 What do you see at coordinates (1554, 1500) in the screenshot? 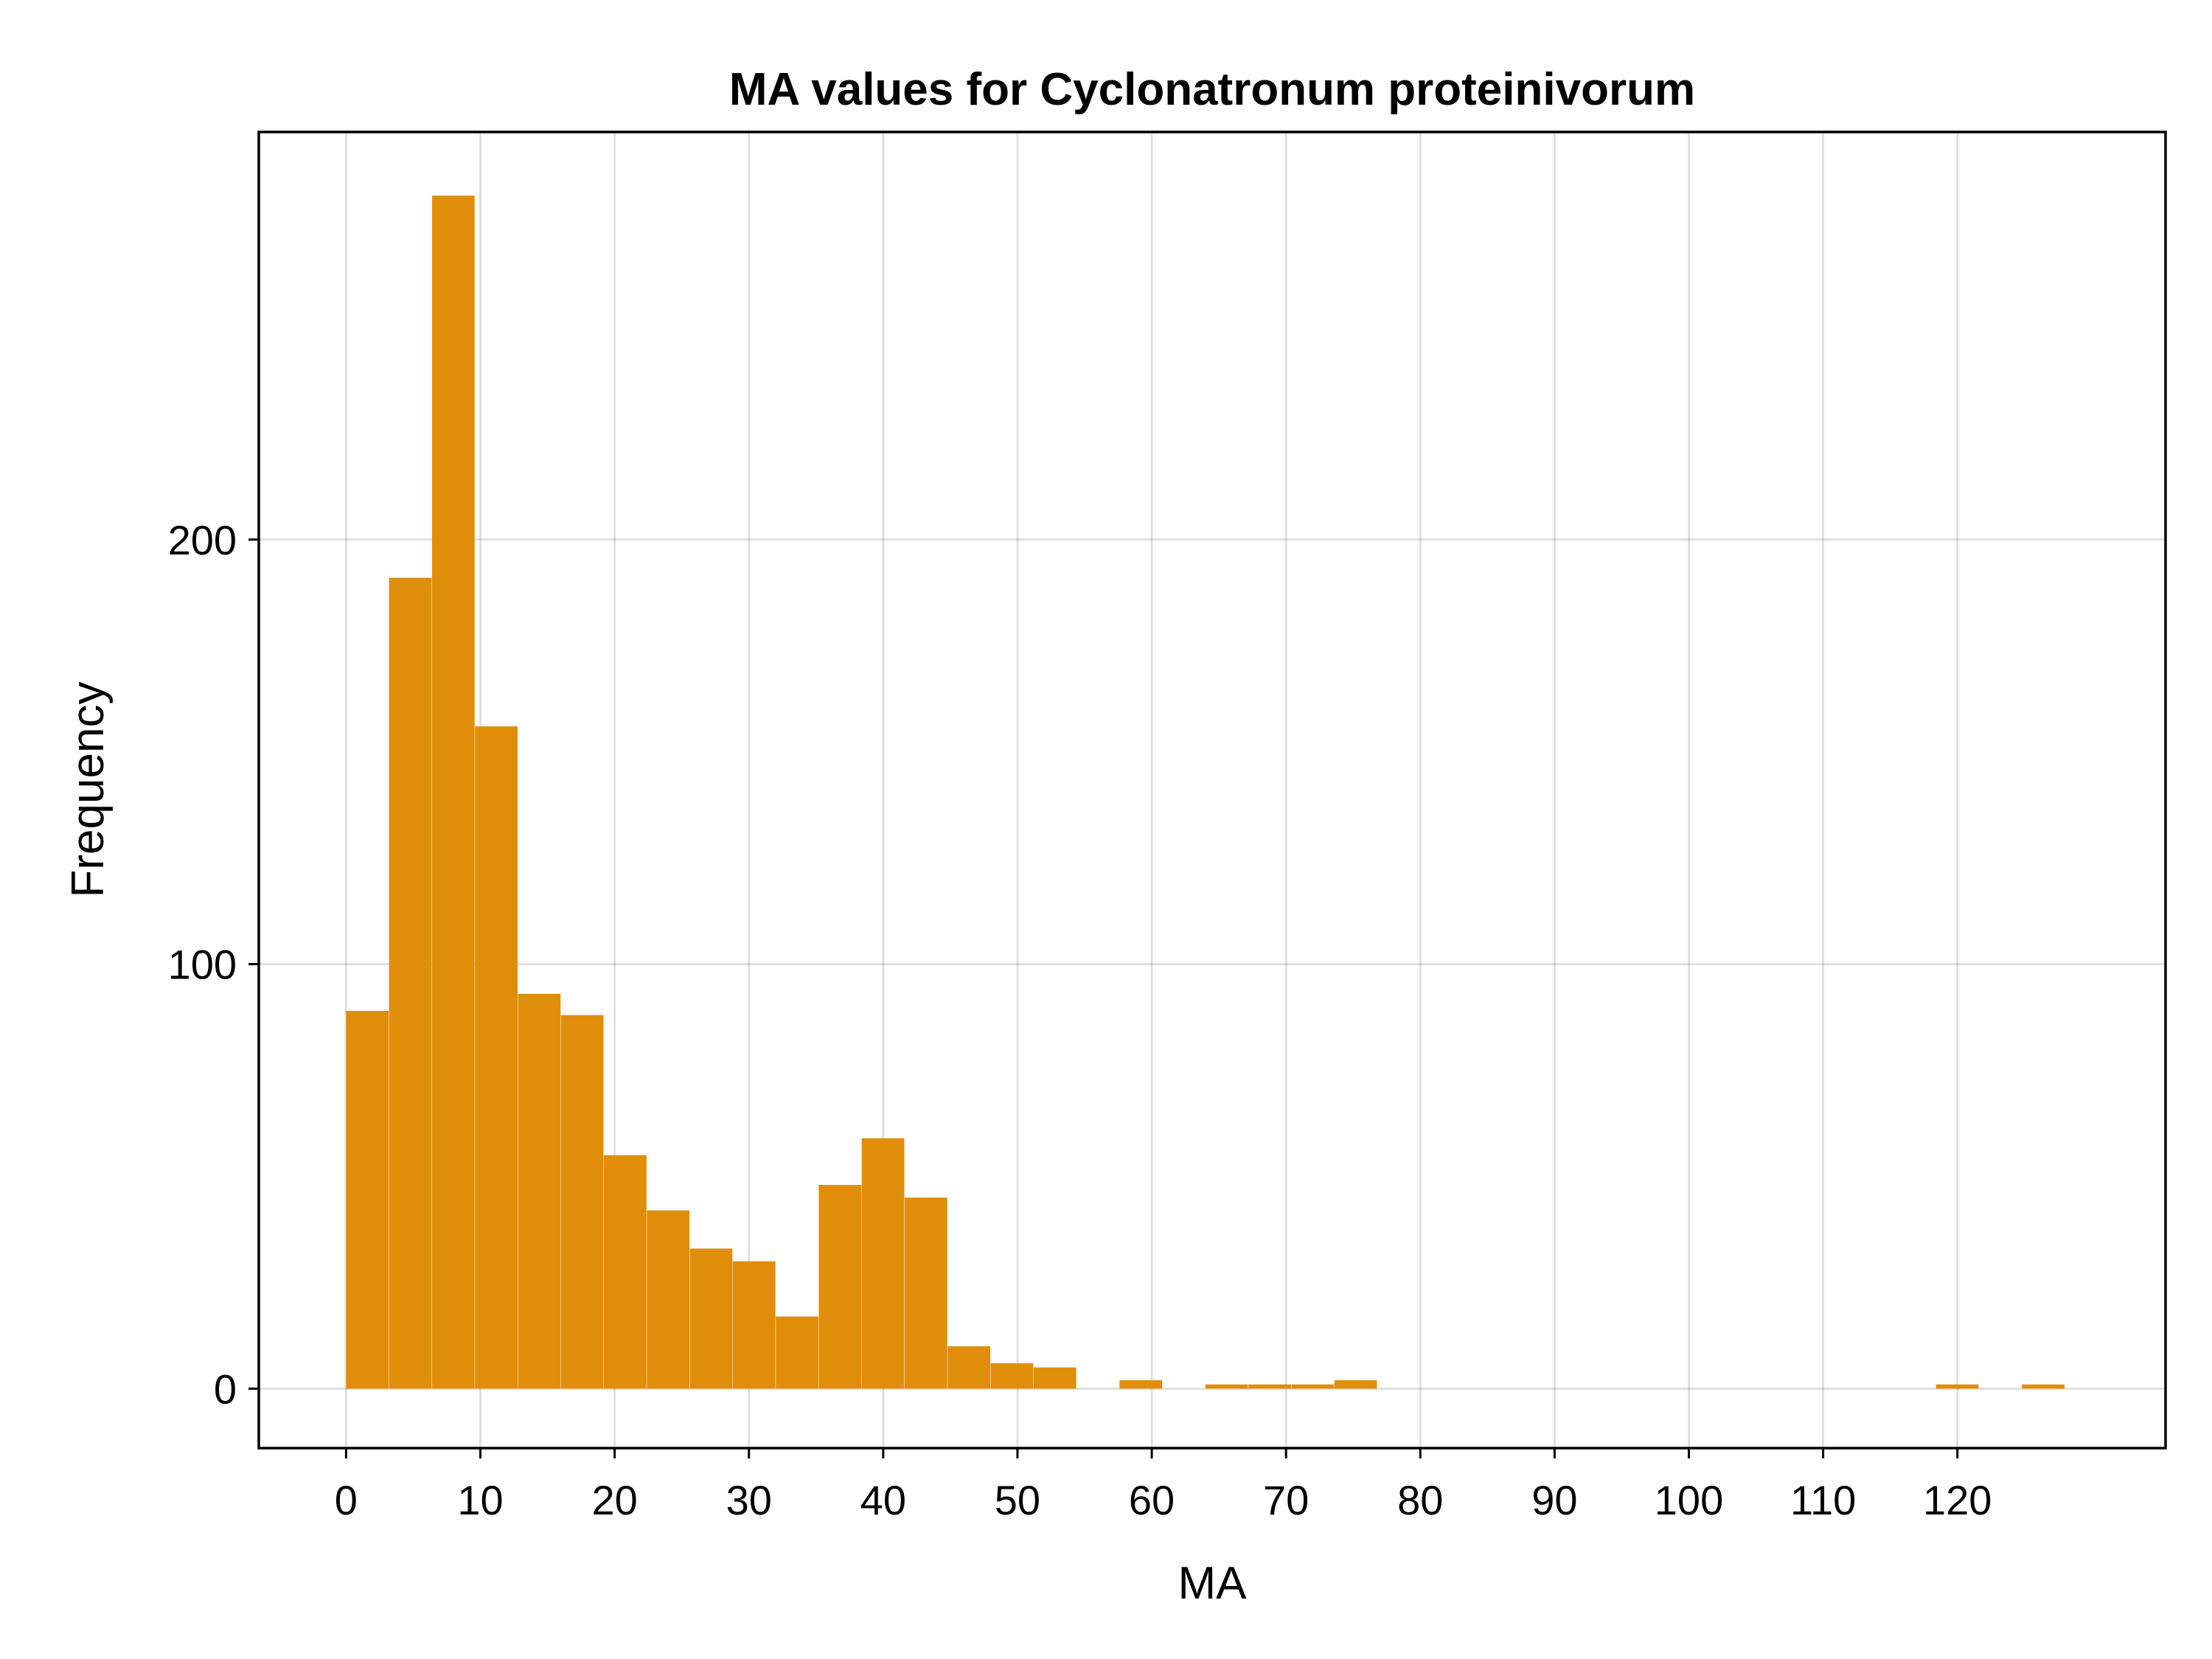
I see `x-tick-label: 90` at bounding box center [1554, 1500].